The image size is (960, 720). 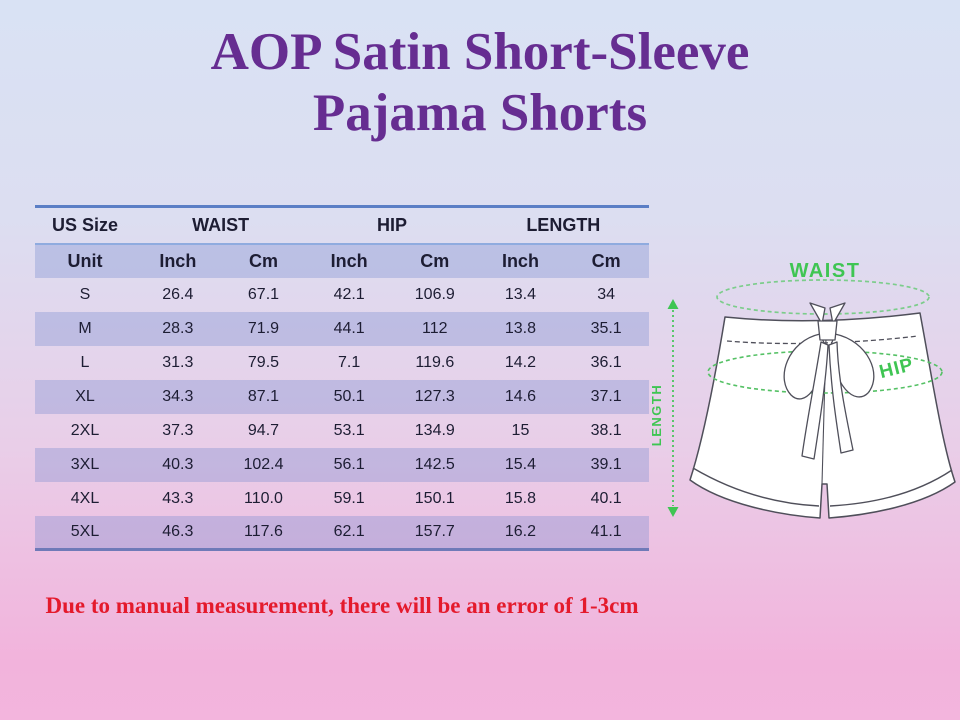 I want to click on size-row-5xl: 5XL 46.3 117.6 62.1 157.7 16.2 41.1, so click(x=342, y=532).